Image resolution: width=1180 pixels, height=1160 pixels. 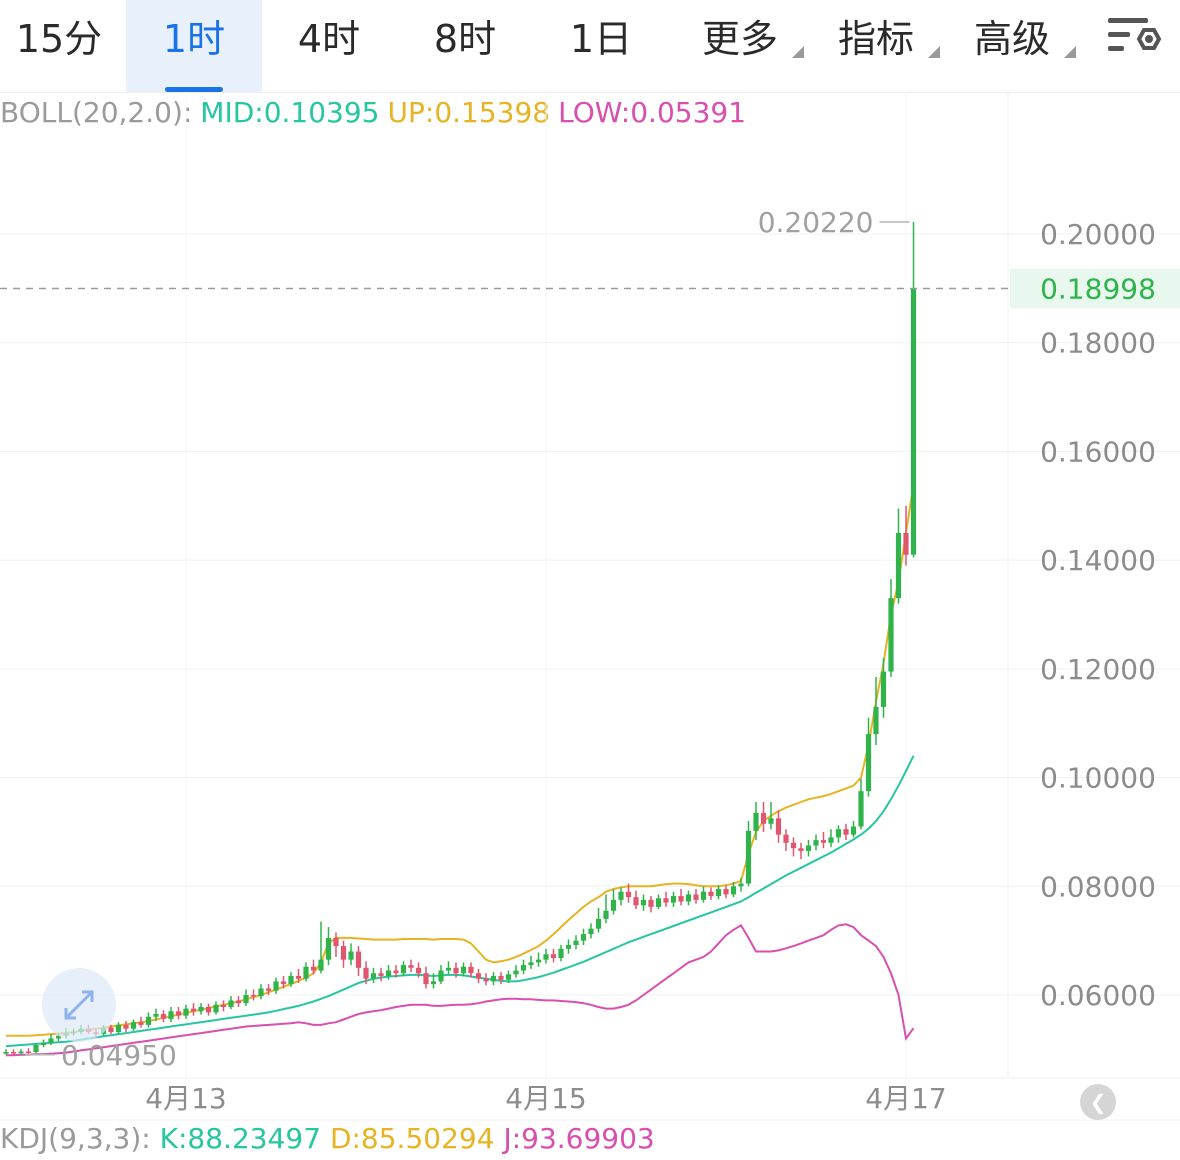 I want to click on kdj-indicator-name: KDJ(9,3,3):, so click(x=75, y=1138).